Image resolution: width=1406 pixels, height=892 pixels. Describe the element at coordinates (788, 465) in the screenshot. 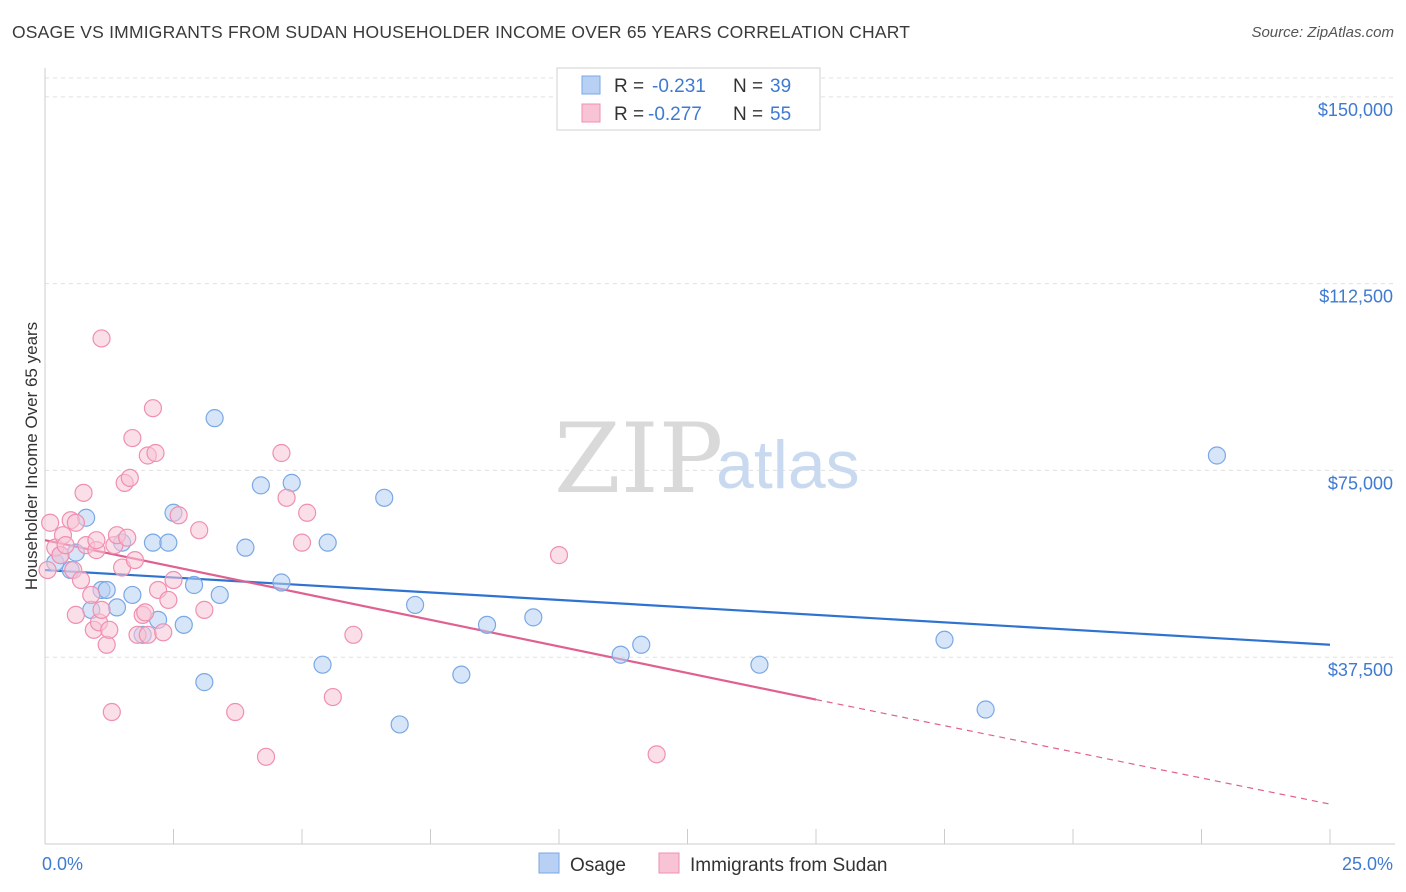

I see `watermark-atlas: atlas` at that location.